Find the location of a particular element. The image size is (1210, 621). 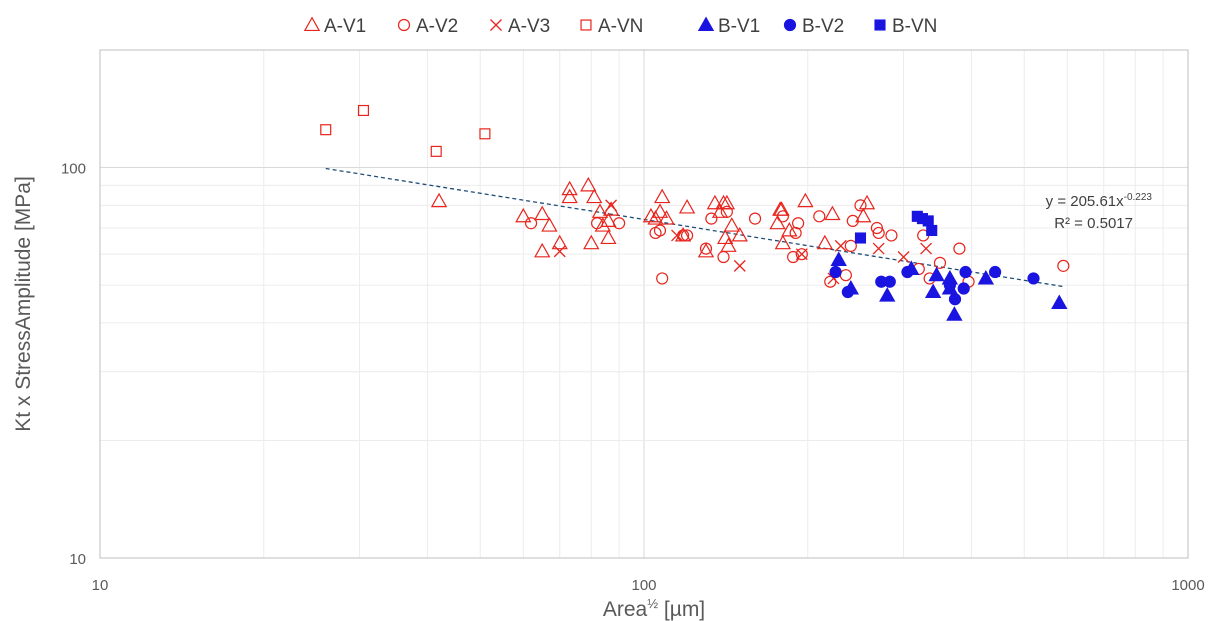

trendline-equation-exponent: -0.223 is located at coordinates (1138, 197).